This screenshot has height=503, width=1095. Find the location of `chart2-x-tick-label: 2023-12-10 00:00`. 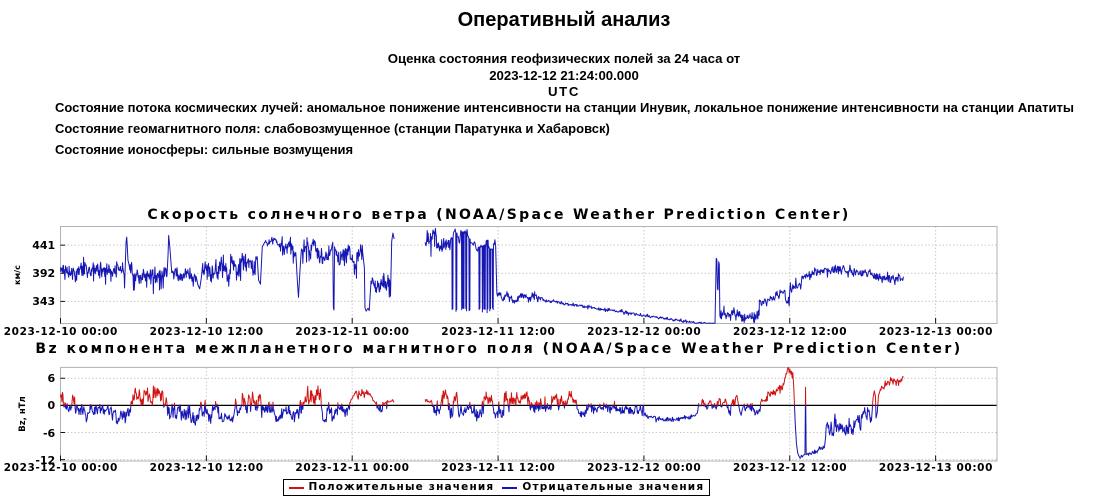

chart2-x-tick-label: 2023-12-10 00:00 is located at coordinates (60, 467).